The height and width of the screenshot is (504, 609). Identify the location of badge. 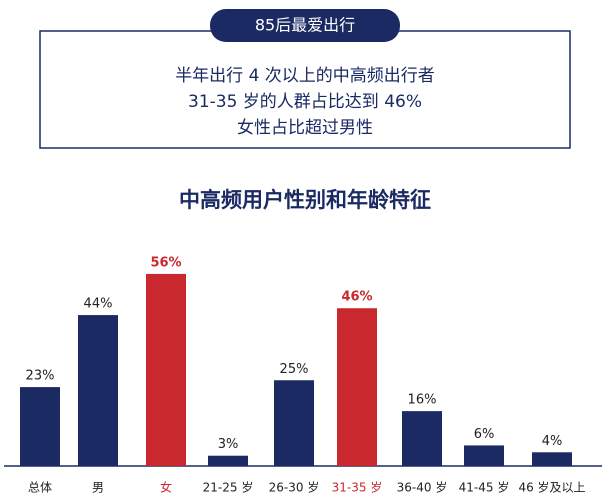
(305, 25).